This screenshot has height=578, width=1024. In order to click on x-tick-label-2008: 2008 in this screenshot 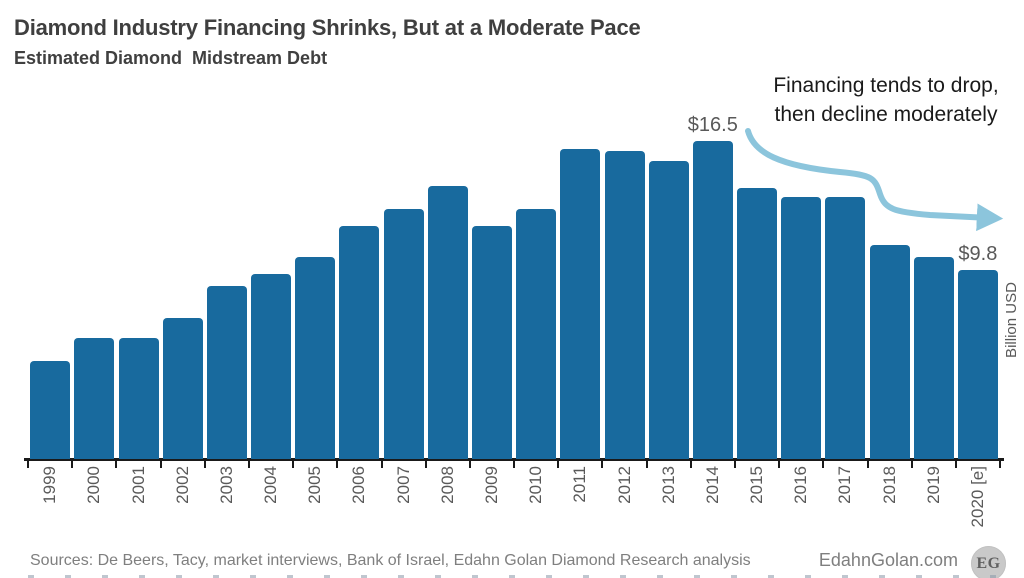, I will do `click(447, 485)`.